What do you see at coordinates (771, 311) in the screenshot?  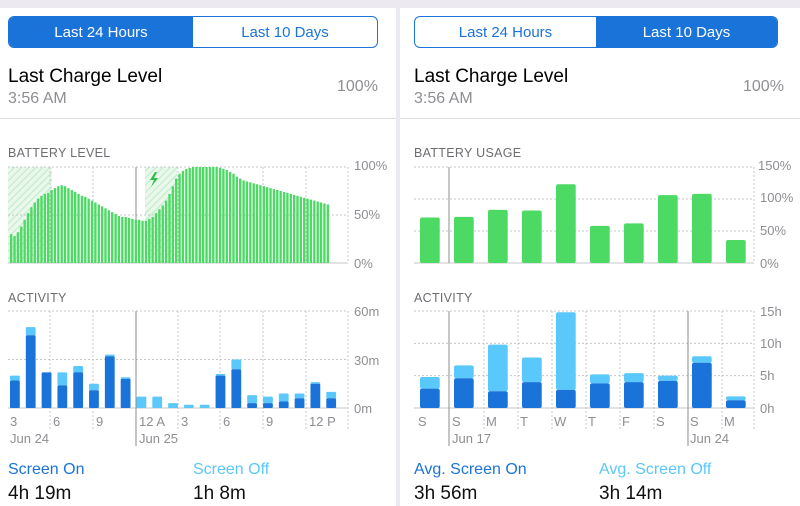 I see `y-tick-label: 15h` at bounding box center [771, 311].